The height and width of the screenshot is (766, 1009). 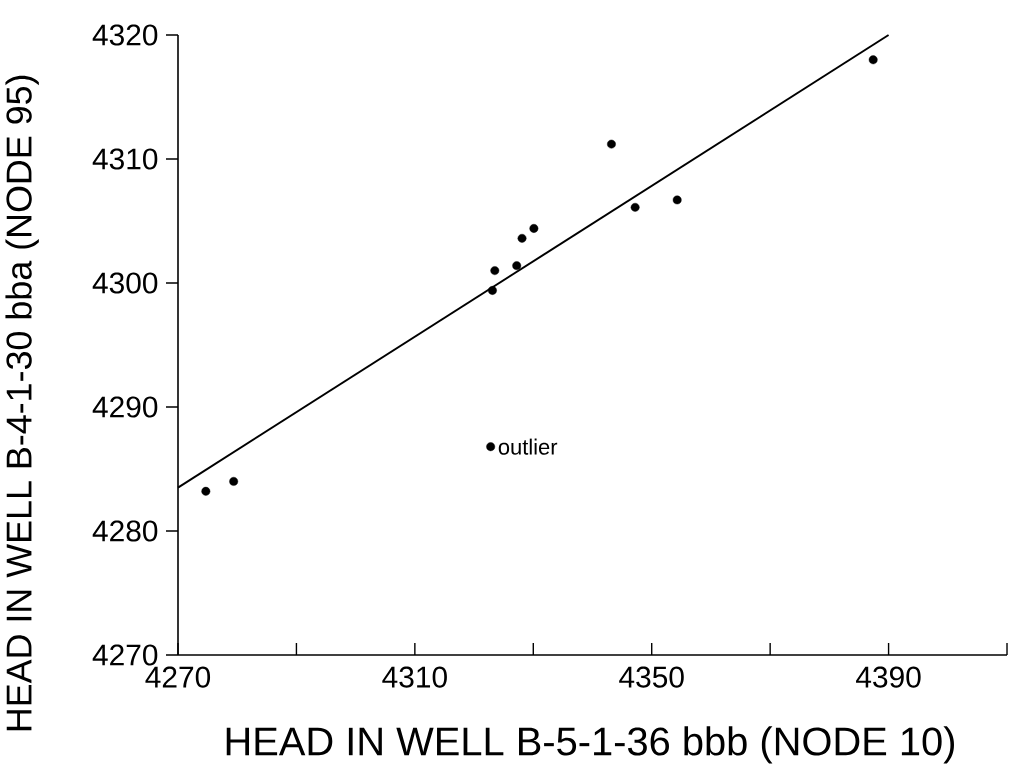 I want to click on x-tick-label: 4310, so click(x=414, y=677).